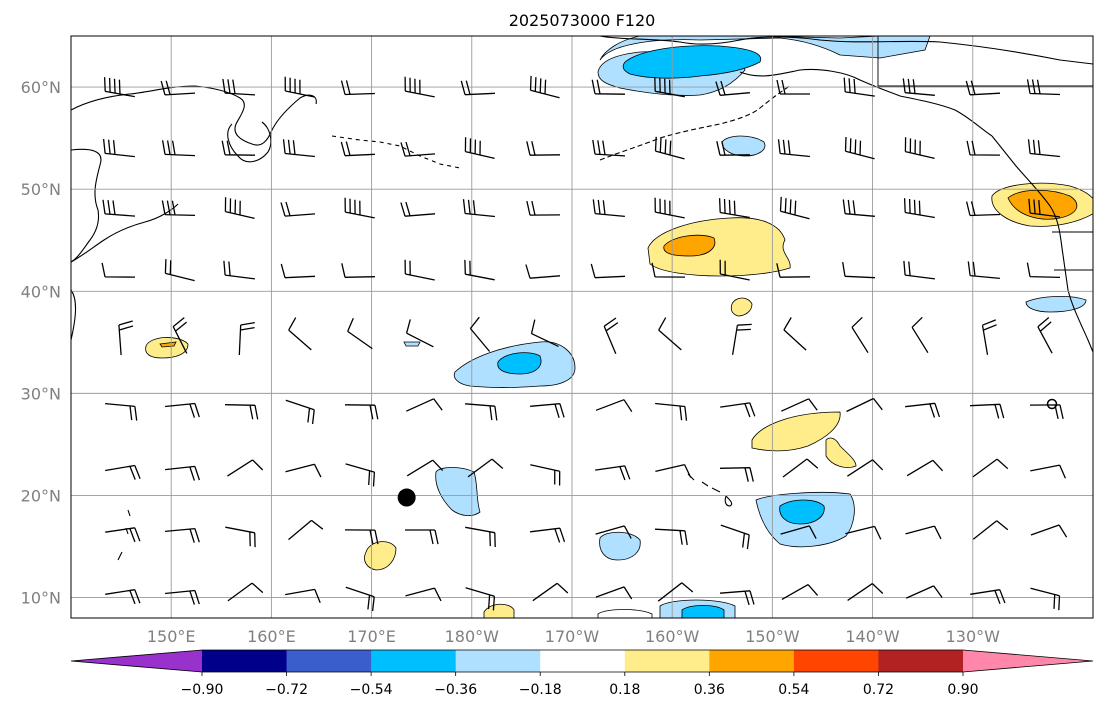  What do you see at coordinates (582, 20) in the screenshot?
I see `figure-title: 2025073000 F120` at bounding box center [582, 20].